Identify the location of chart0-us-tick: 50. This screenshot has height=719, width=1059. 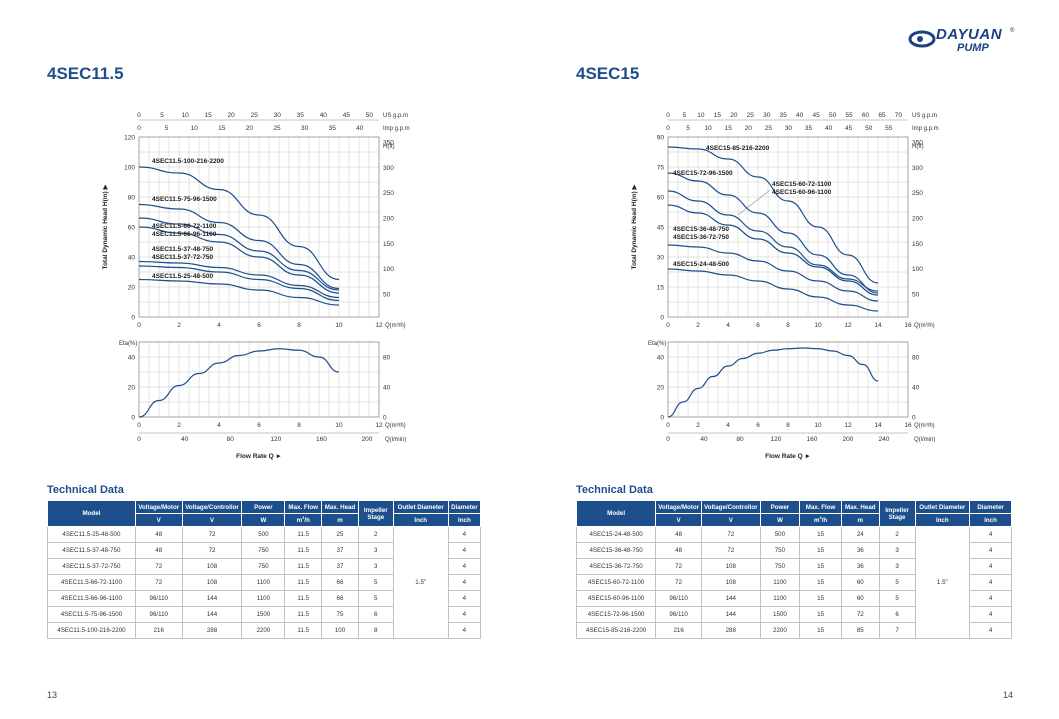
(370, 115).